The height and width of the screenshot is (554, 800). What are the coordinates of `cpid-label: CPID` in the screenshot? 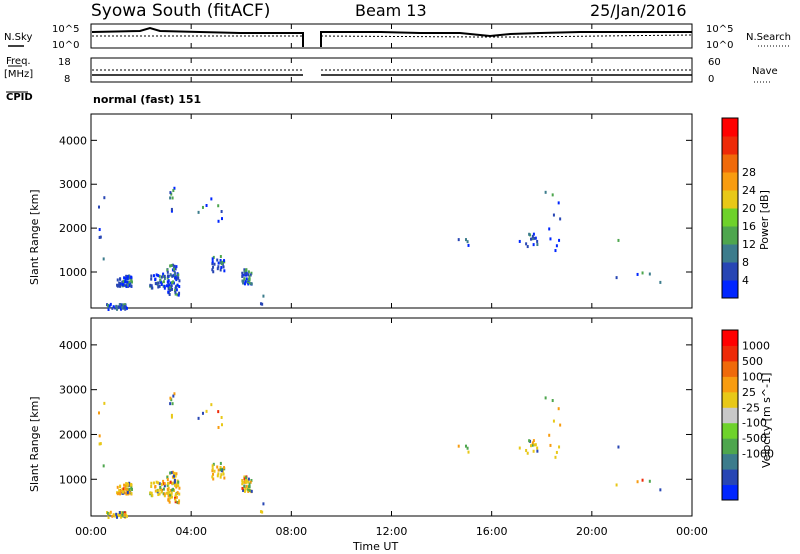 It's located at (19, 97).